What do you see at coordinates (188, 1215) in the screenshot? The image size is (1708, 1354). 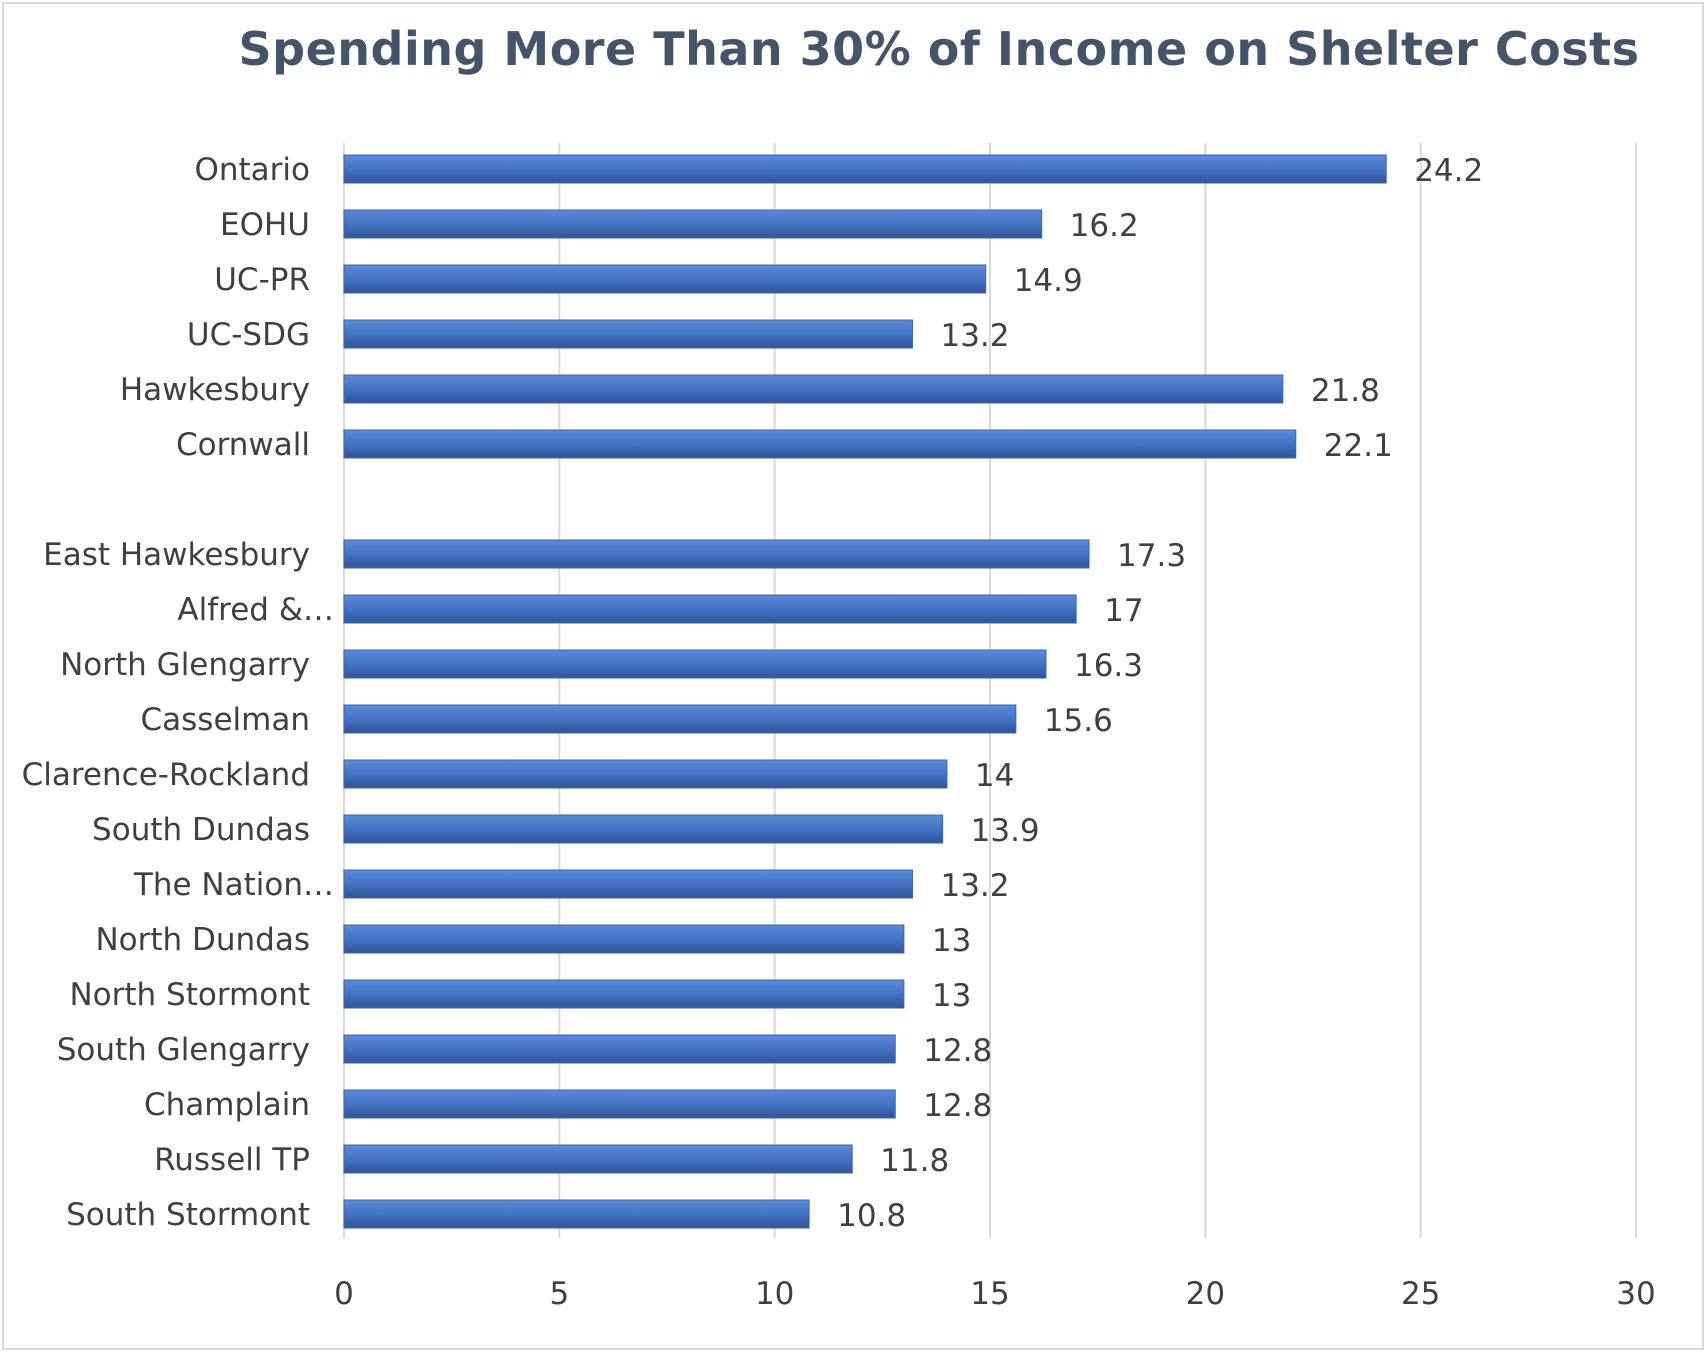 I see `category-label: South Stormont` at bounding box center [188, 1215].